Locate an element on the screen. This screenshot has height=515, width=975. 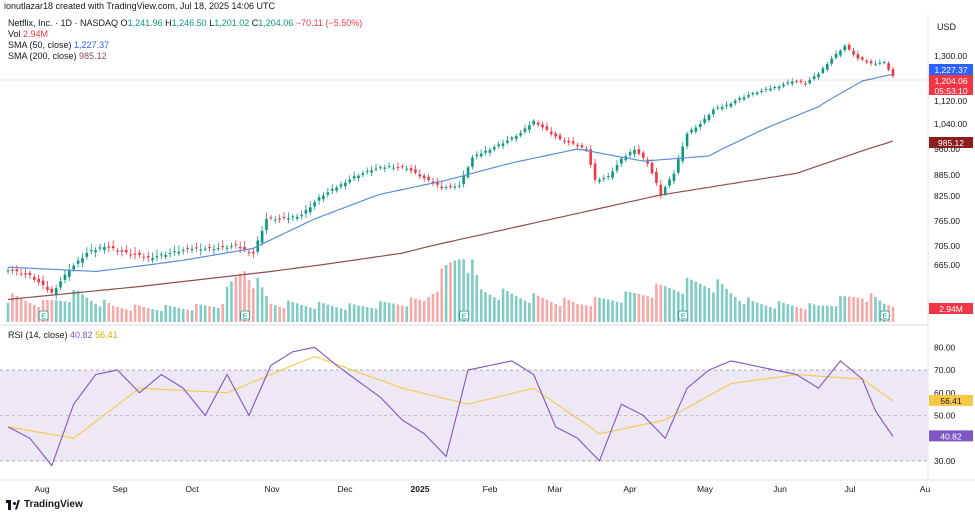
rsi-legend: RSI (14, close) 40.82 56.41 is located at coordinates (63, 335).